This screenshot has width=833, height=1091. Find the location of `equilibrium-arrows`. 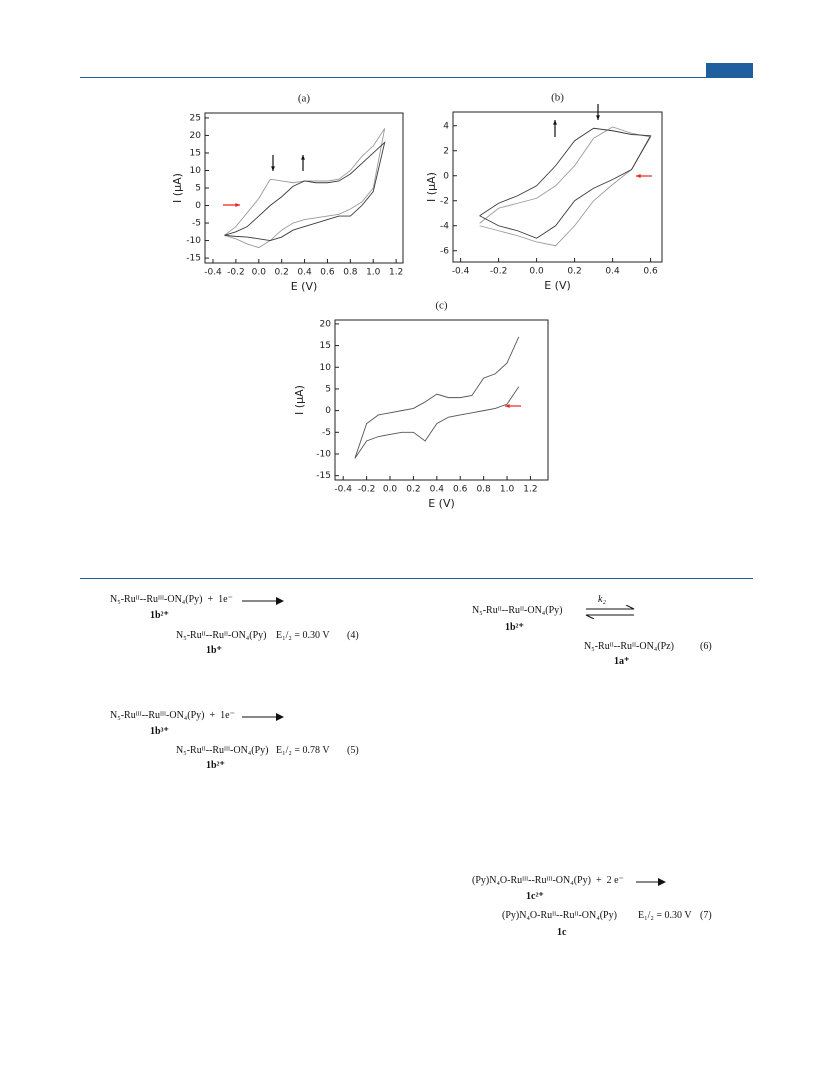

equilibrium-arrows is located at coordinates (610, 612).